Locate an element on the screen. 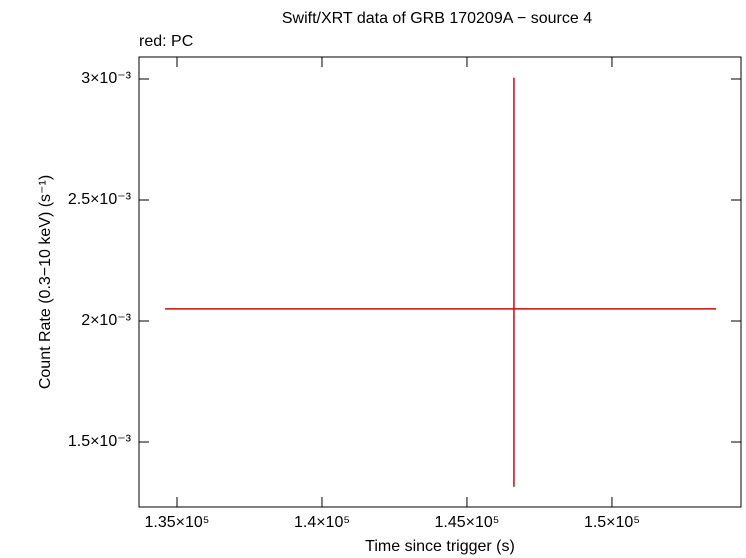 This screenshot has height=558, width=746. y-tick-label: 3×10⁻³ is located at coordinates (106, 78).